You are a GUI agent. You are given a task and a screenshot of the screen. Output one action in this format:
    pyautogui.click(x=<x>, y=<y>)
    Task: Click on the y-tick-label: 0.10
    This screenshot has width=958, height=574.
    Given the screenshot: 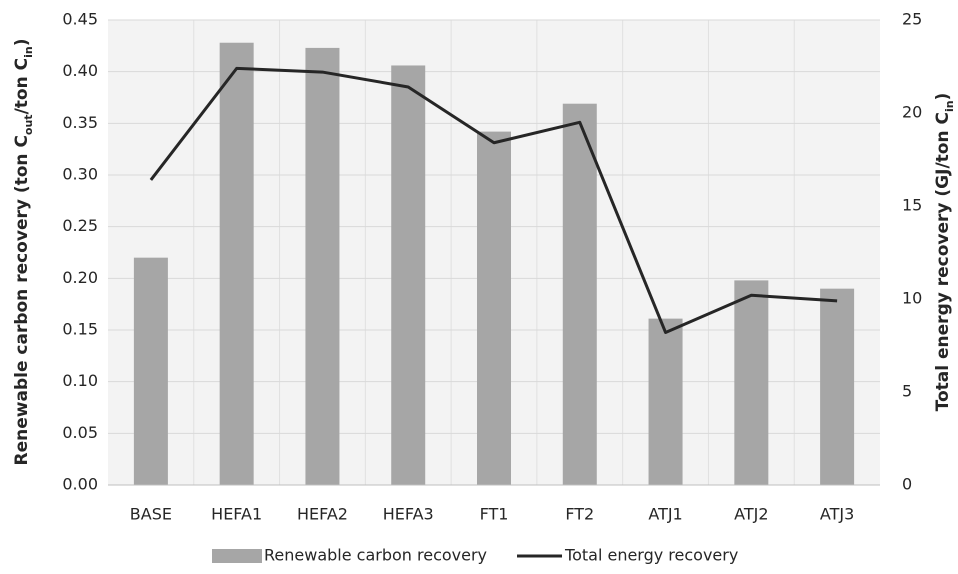 What is the action you would take?
    pyautogui.click(x=80, y=380)
    